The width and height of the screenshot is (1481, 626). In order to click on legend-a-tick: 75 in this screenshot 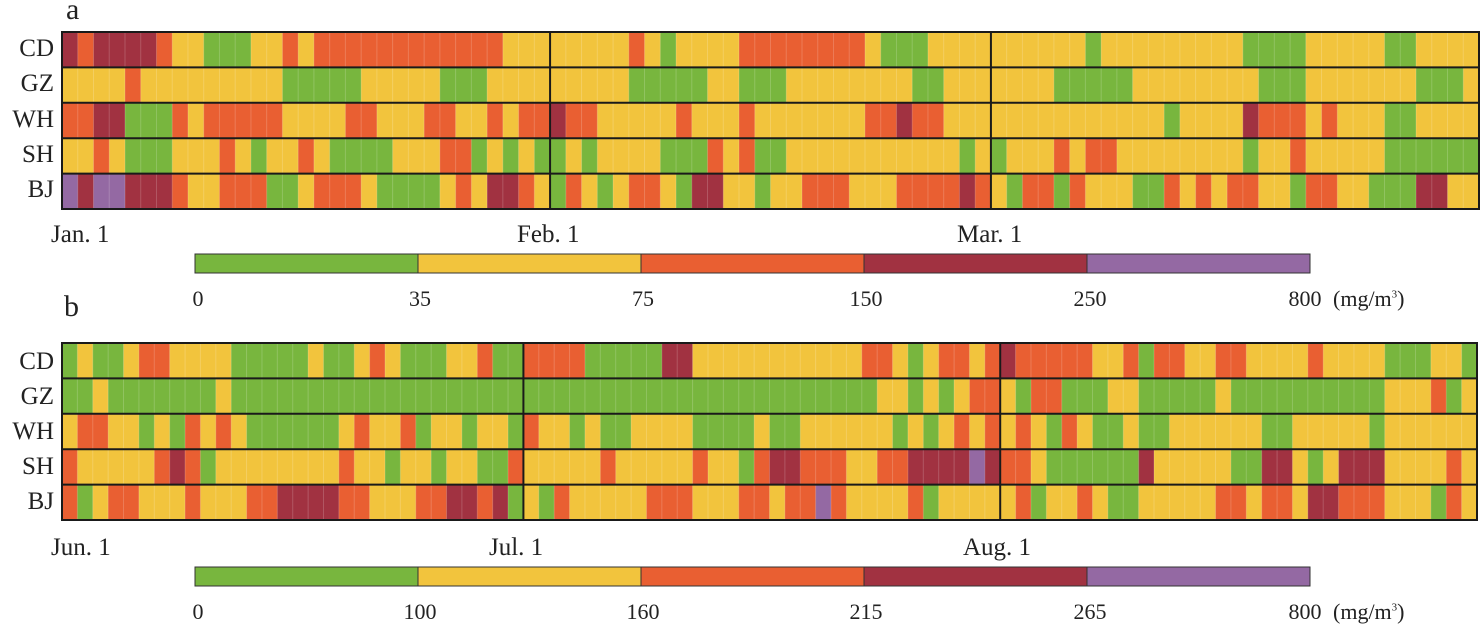, I will do `click(643, 298)`.